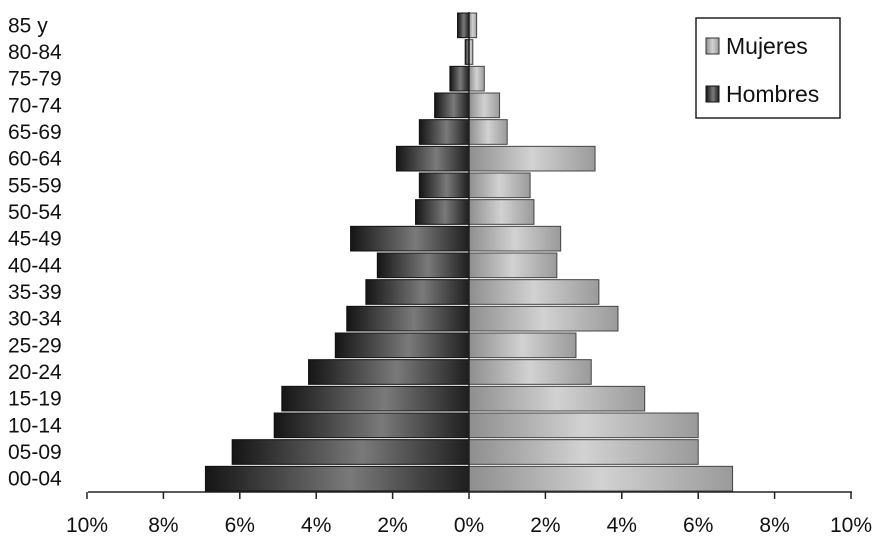 The width and height of the screenshot is (876, 540). What do you see at coordinates (35, 345) in the screenshot?
I see `age-group-label: 25-29` at bounding box center [35, 345].